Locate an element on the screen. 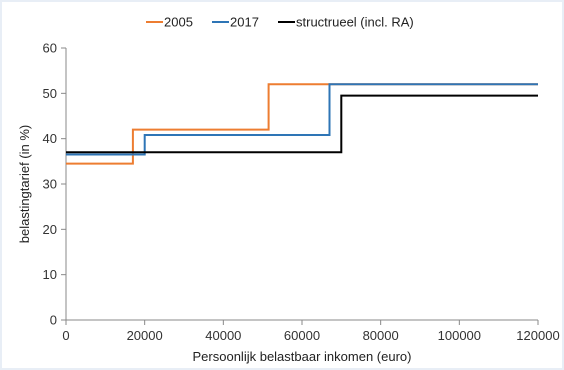  legend: 2005 2017 structrueel (incl. RA) is located at coordinates (280, 22).